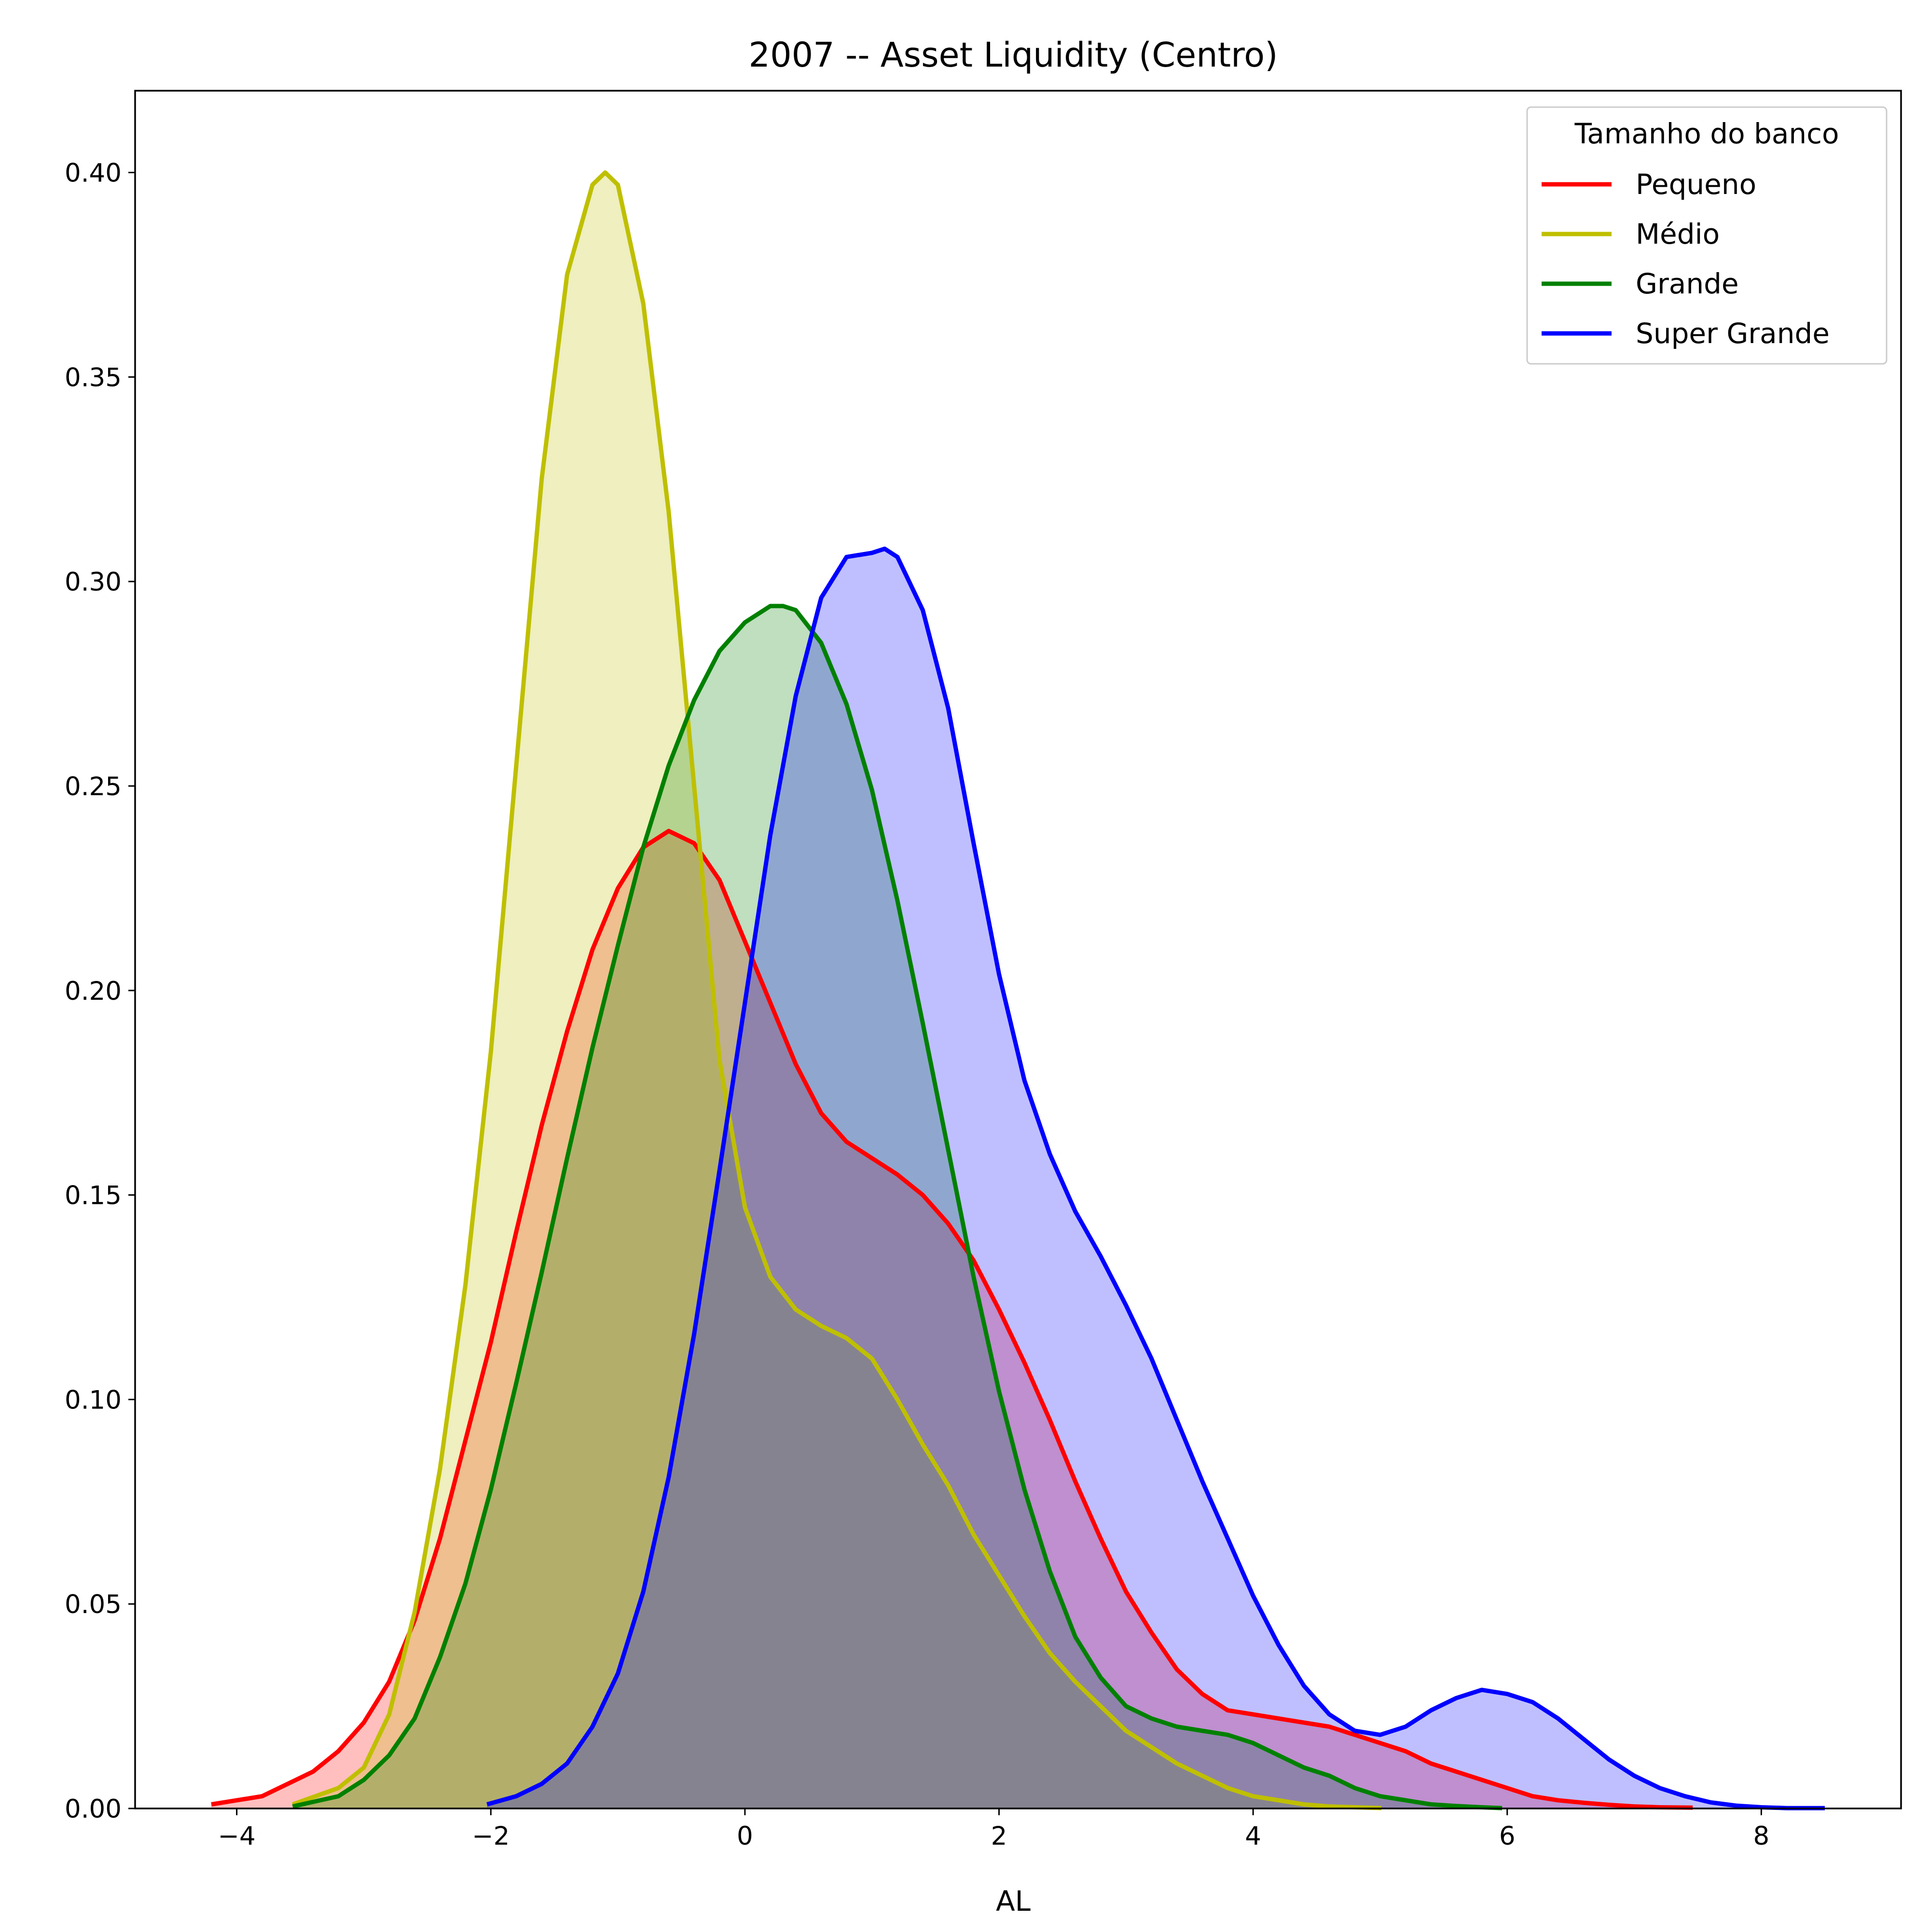 This screenshot has width=1930, height=1932. I want to click on y-tick-label: 0.00, so click(93, 1809).